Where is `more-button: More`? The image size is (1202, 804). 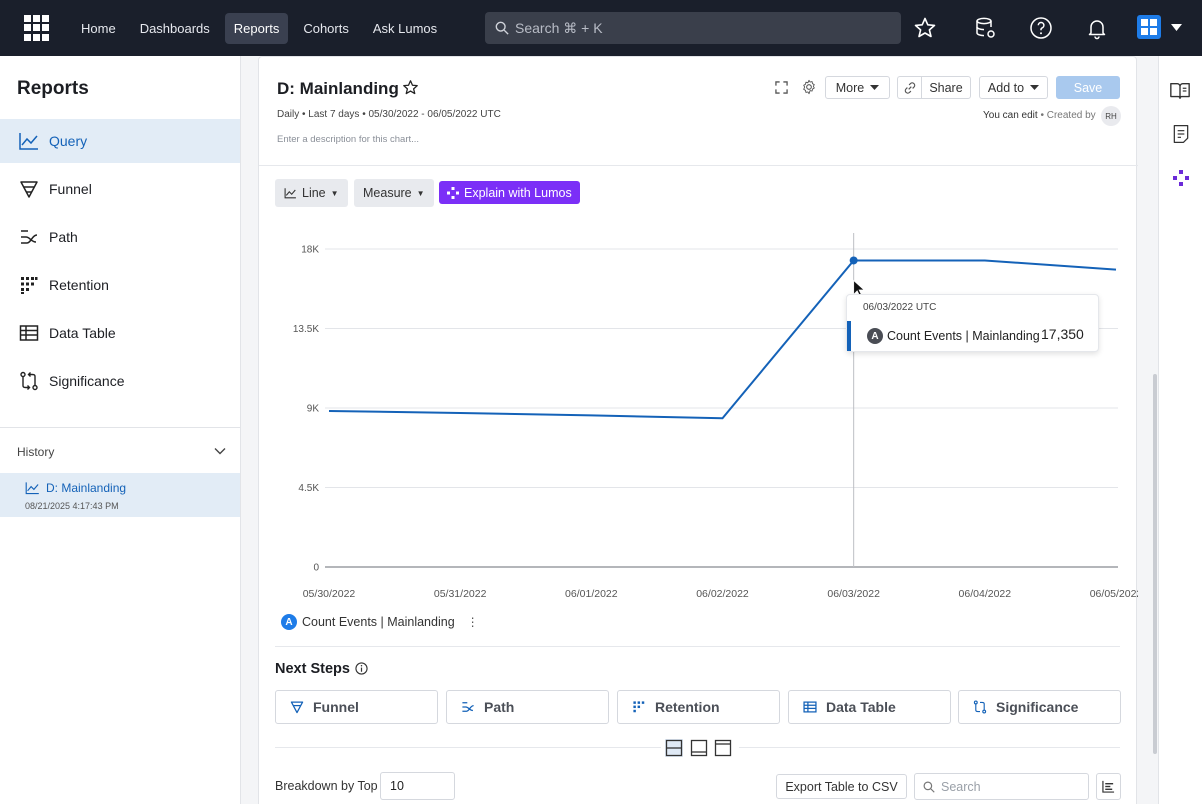
more-button: More is located at coordinates (857, 87).